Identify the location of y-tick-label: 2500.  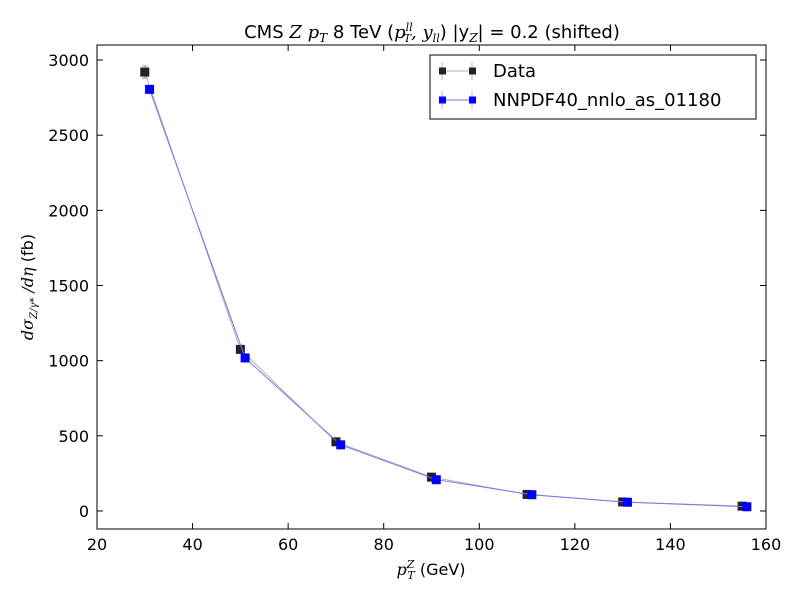
(68, 135).